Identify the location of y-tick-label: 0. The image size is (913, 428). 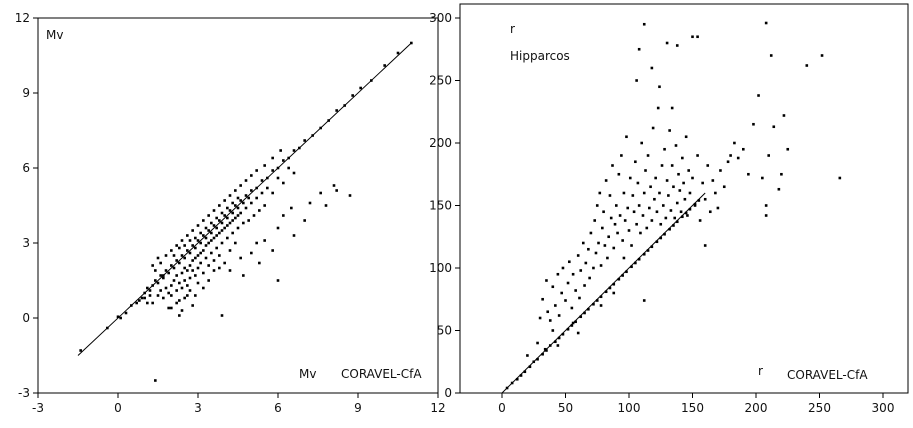
(448, 393).